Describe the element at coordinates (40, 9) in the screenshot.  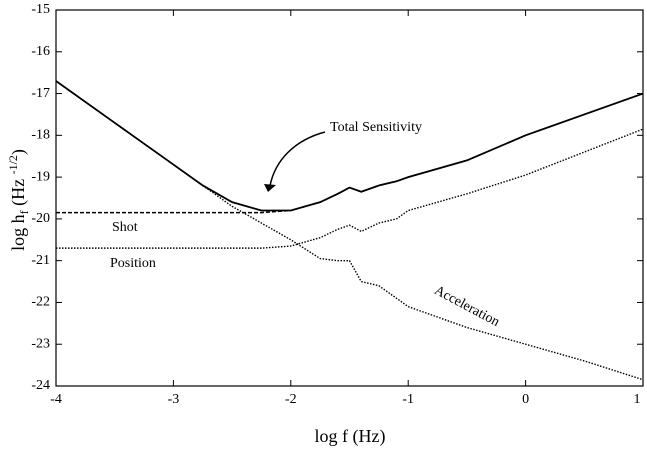
I see `y-tick-label: -15` at that location.